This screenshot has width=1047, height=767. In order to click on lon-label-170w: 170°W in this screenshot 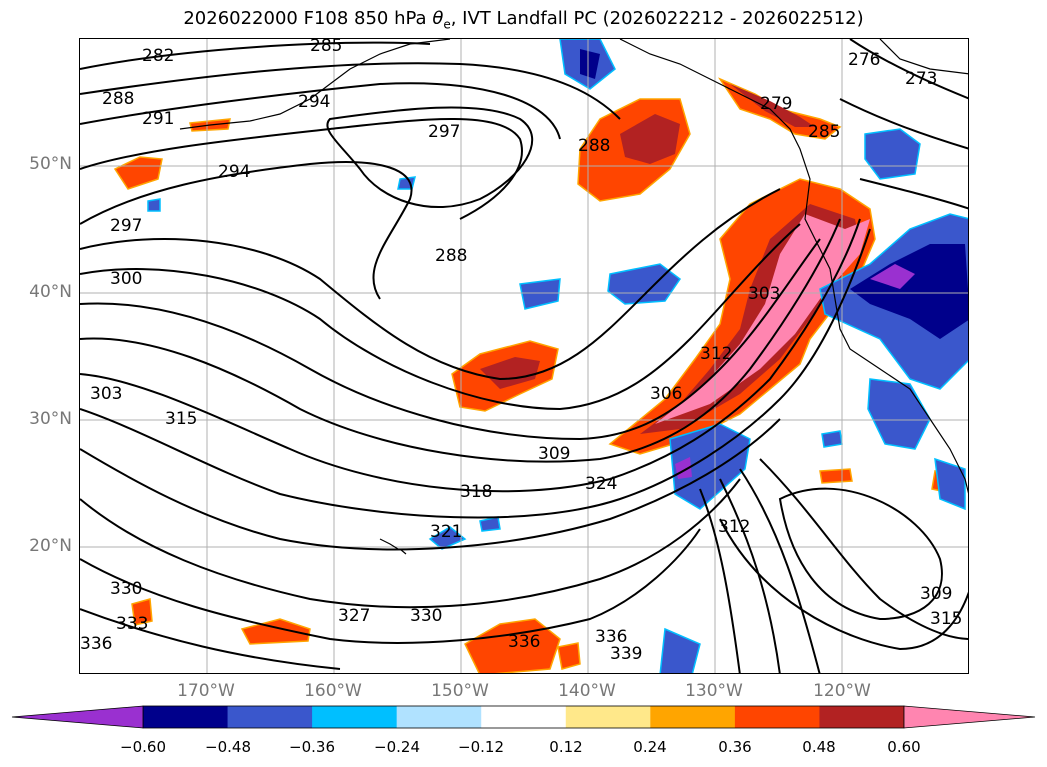, I will do `click(206, 691)`.